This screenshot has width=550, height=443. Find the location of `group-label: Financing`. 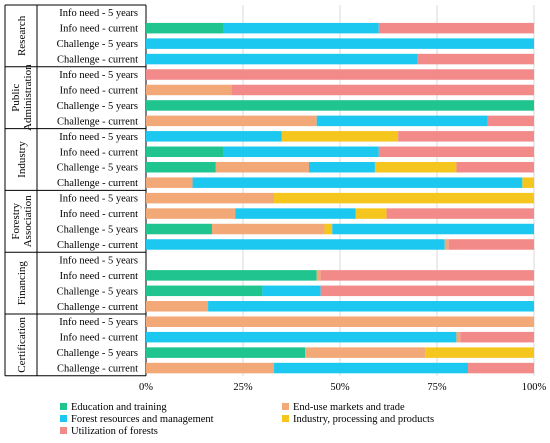

group-label: Financing is located at coordinates (22, 283).